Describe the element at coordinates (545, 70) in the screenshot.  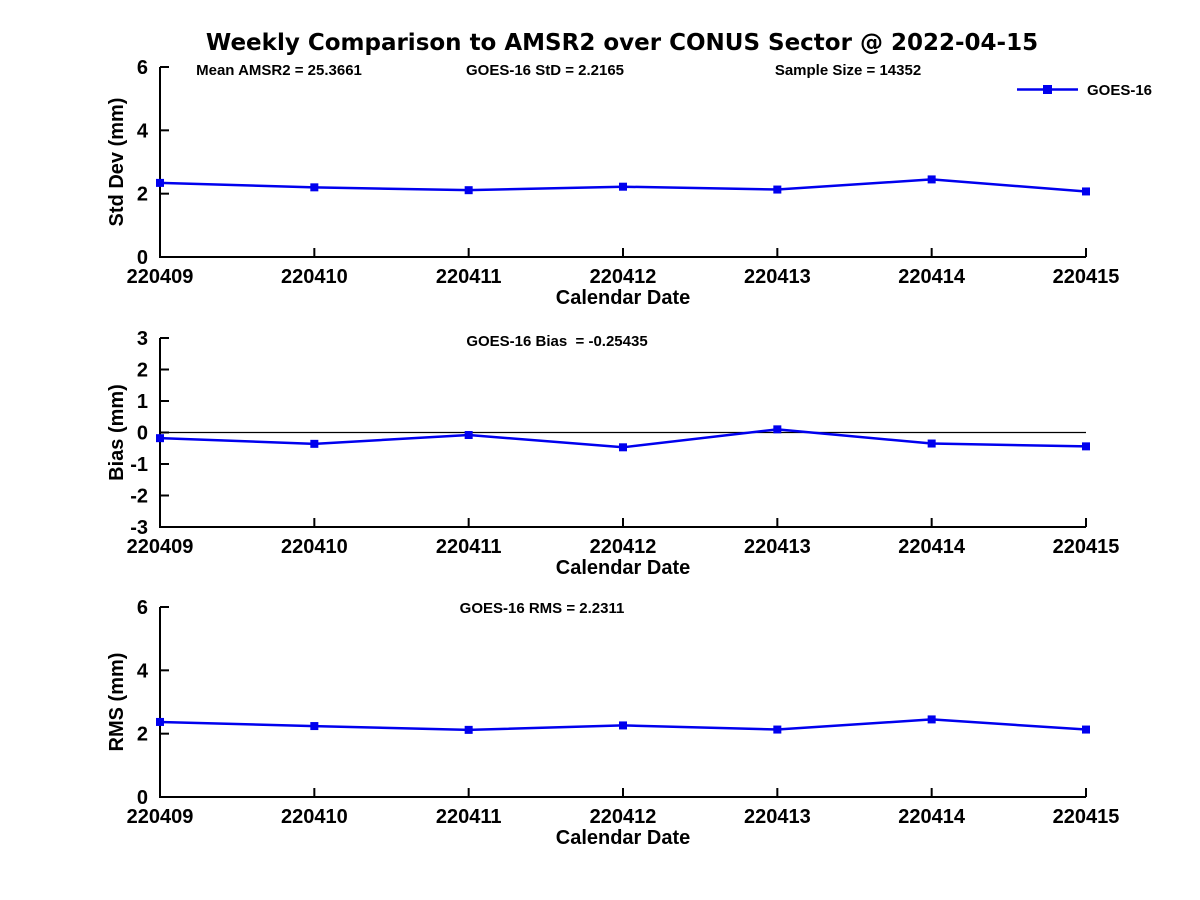
I see `annotation: GOES-16 StD = 2.2165` at that location.